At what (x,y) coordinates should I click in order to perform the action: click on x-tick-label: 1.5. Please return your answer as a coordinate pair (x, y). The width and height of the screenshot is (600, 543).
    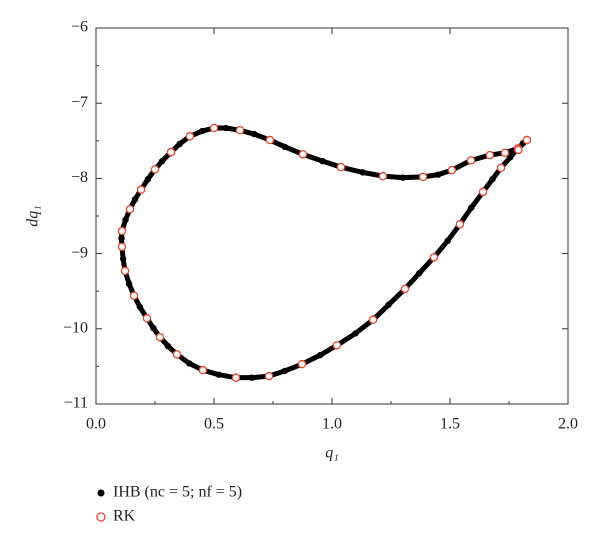
    Looking at the image, I should click on (450, 424).